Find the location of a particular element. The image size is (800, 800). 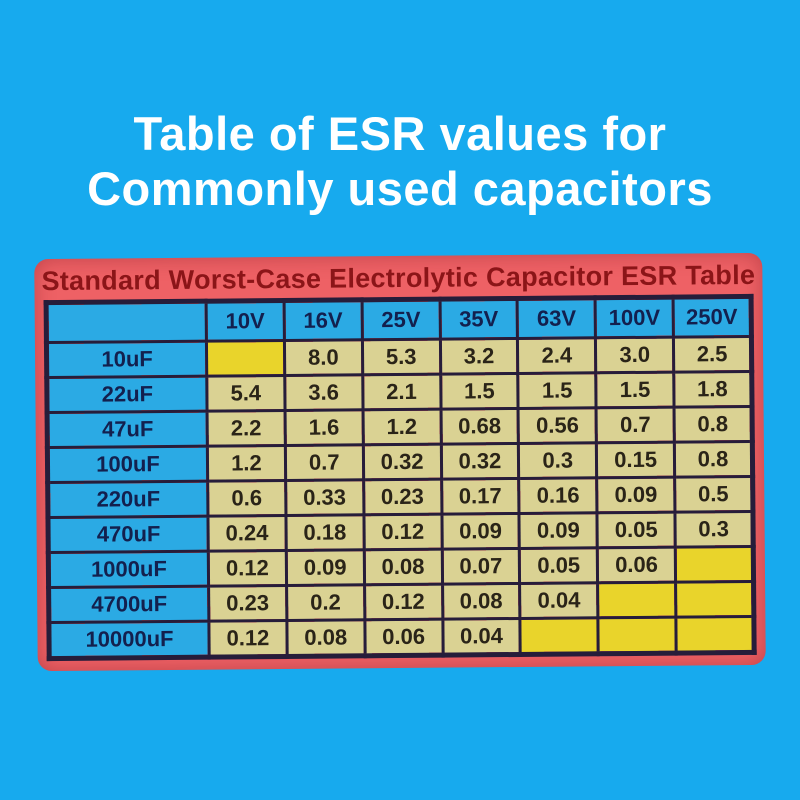

table-header: 10V 16V 25V 35V 63V 100V 250V is located at coordinates (399, 319).